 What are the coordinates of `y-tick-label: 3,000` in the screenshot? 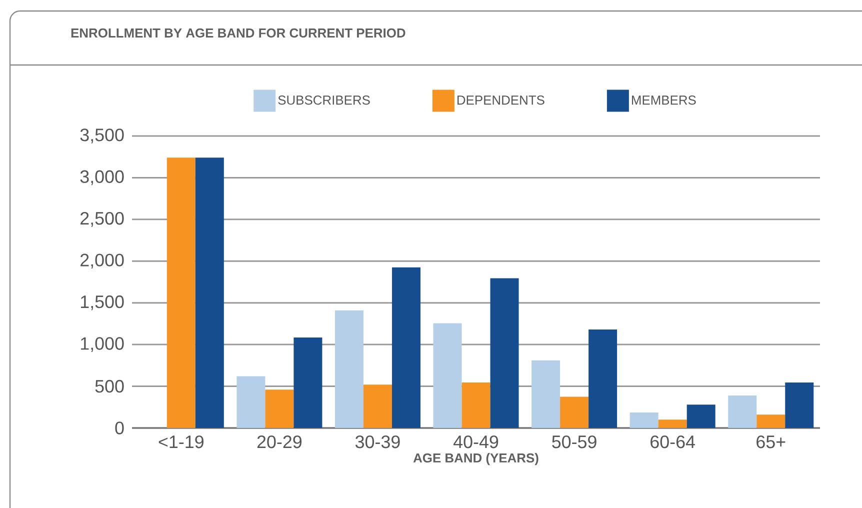 It's located at (102, 178).